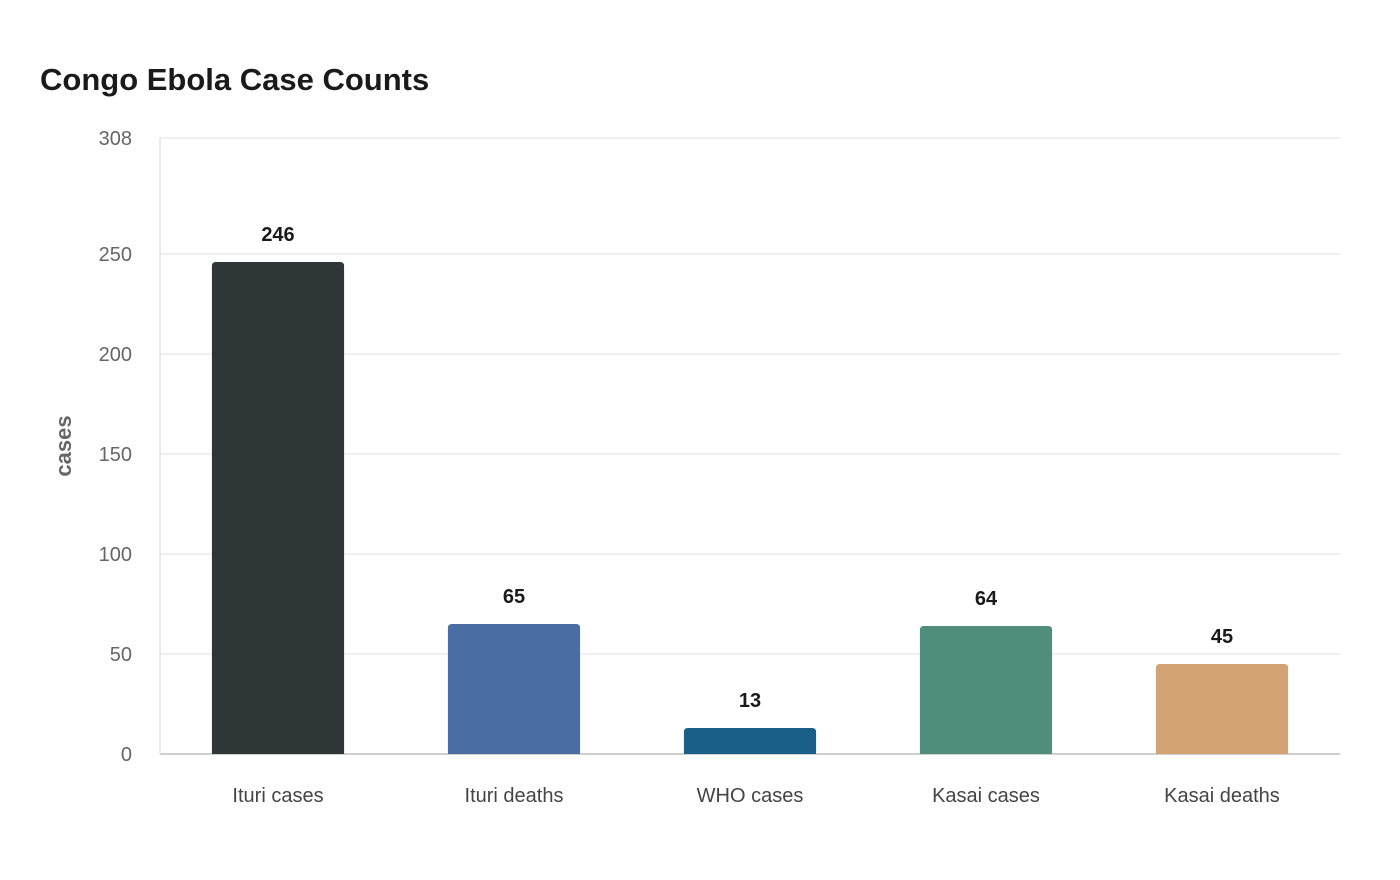 Image resolution: width=1400 pixels, height=880 pixels. I want to click on data-label: 64, so click(986, 599).